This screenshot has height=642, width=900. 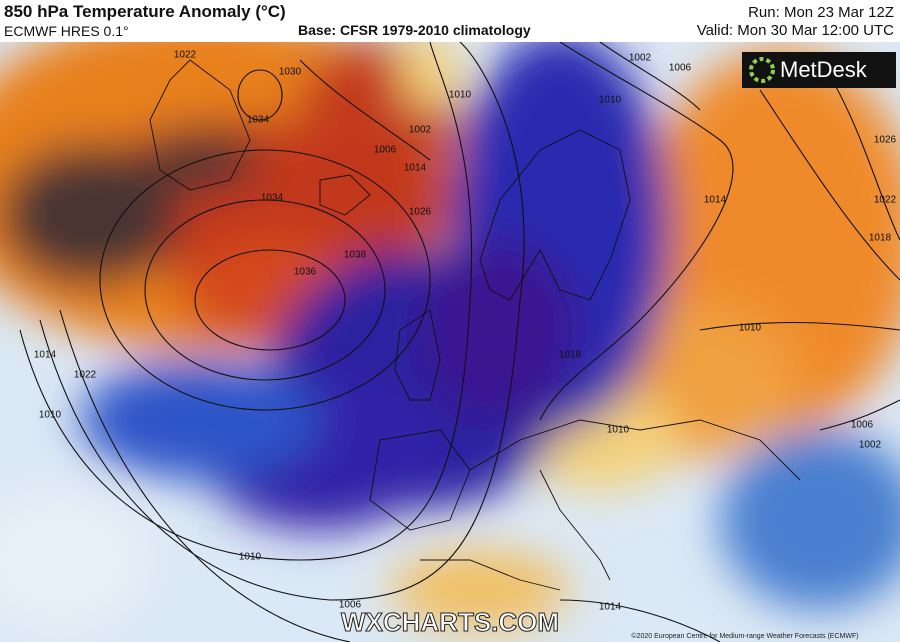 What do you see at coordinates (795, 30) in the screenshot?
I see `valid: Valid: Mon 30 Mar 12:00 UTC` at bounding box center [795, 30].